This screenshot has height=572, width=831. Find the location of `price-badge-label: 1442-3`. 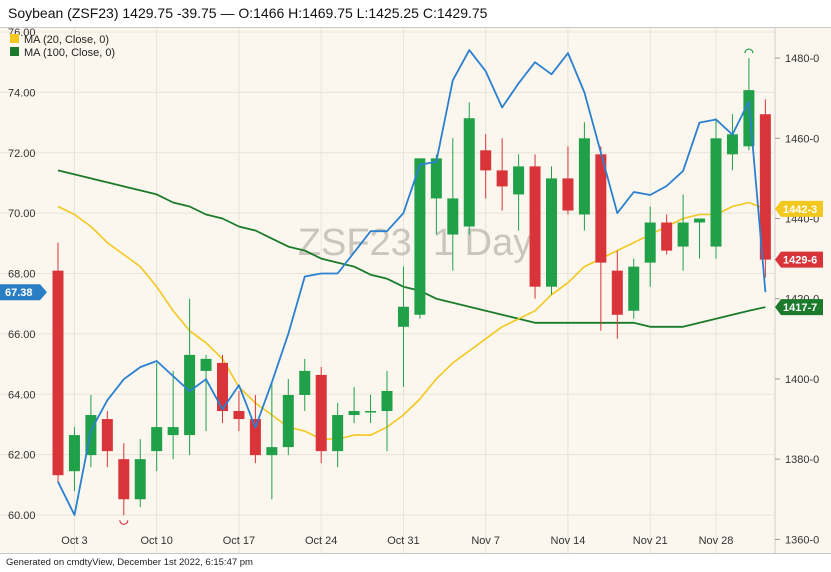

price-badge-label: 1442-3 is located at coordinates (800, 210).